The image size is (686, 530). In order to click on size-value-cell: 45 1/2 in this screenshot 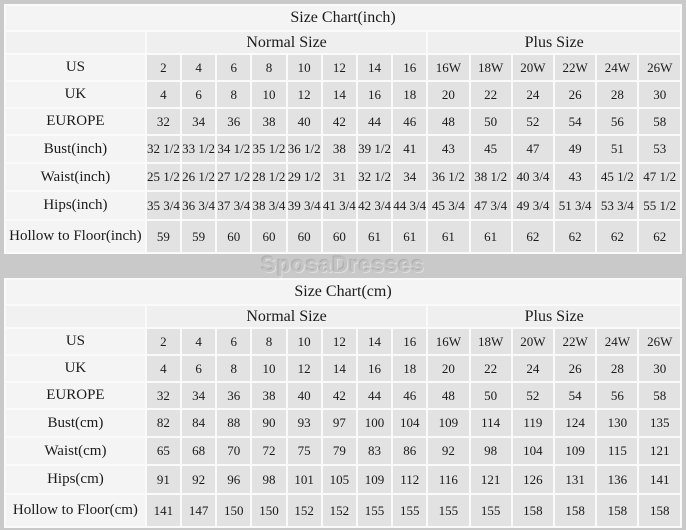, I will do `click(617, 177)`.